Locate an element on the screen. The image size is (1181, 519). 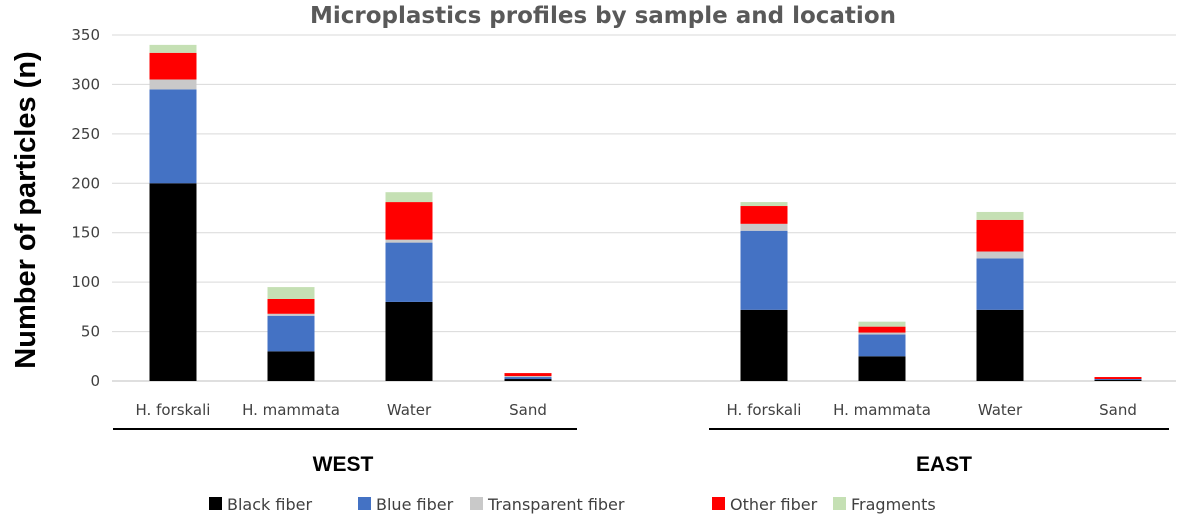
y-tick-label: 250 is located at coordinates (85, 134).